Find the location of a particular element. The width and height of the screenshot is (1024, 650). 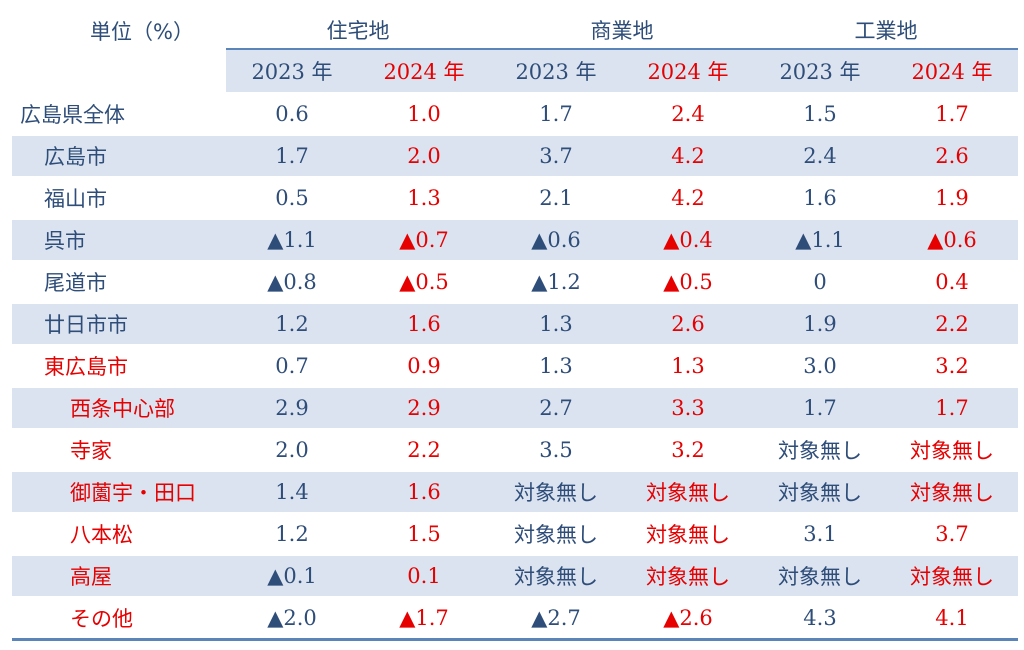

table-row: 東広島市 0.7 0.9 1.3 1.3 3.0 3.2 is located at coordinates (515, 365).